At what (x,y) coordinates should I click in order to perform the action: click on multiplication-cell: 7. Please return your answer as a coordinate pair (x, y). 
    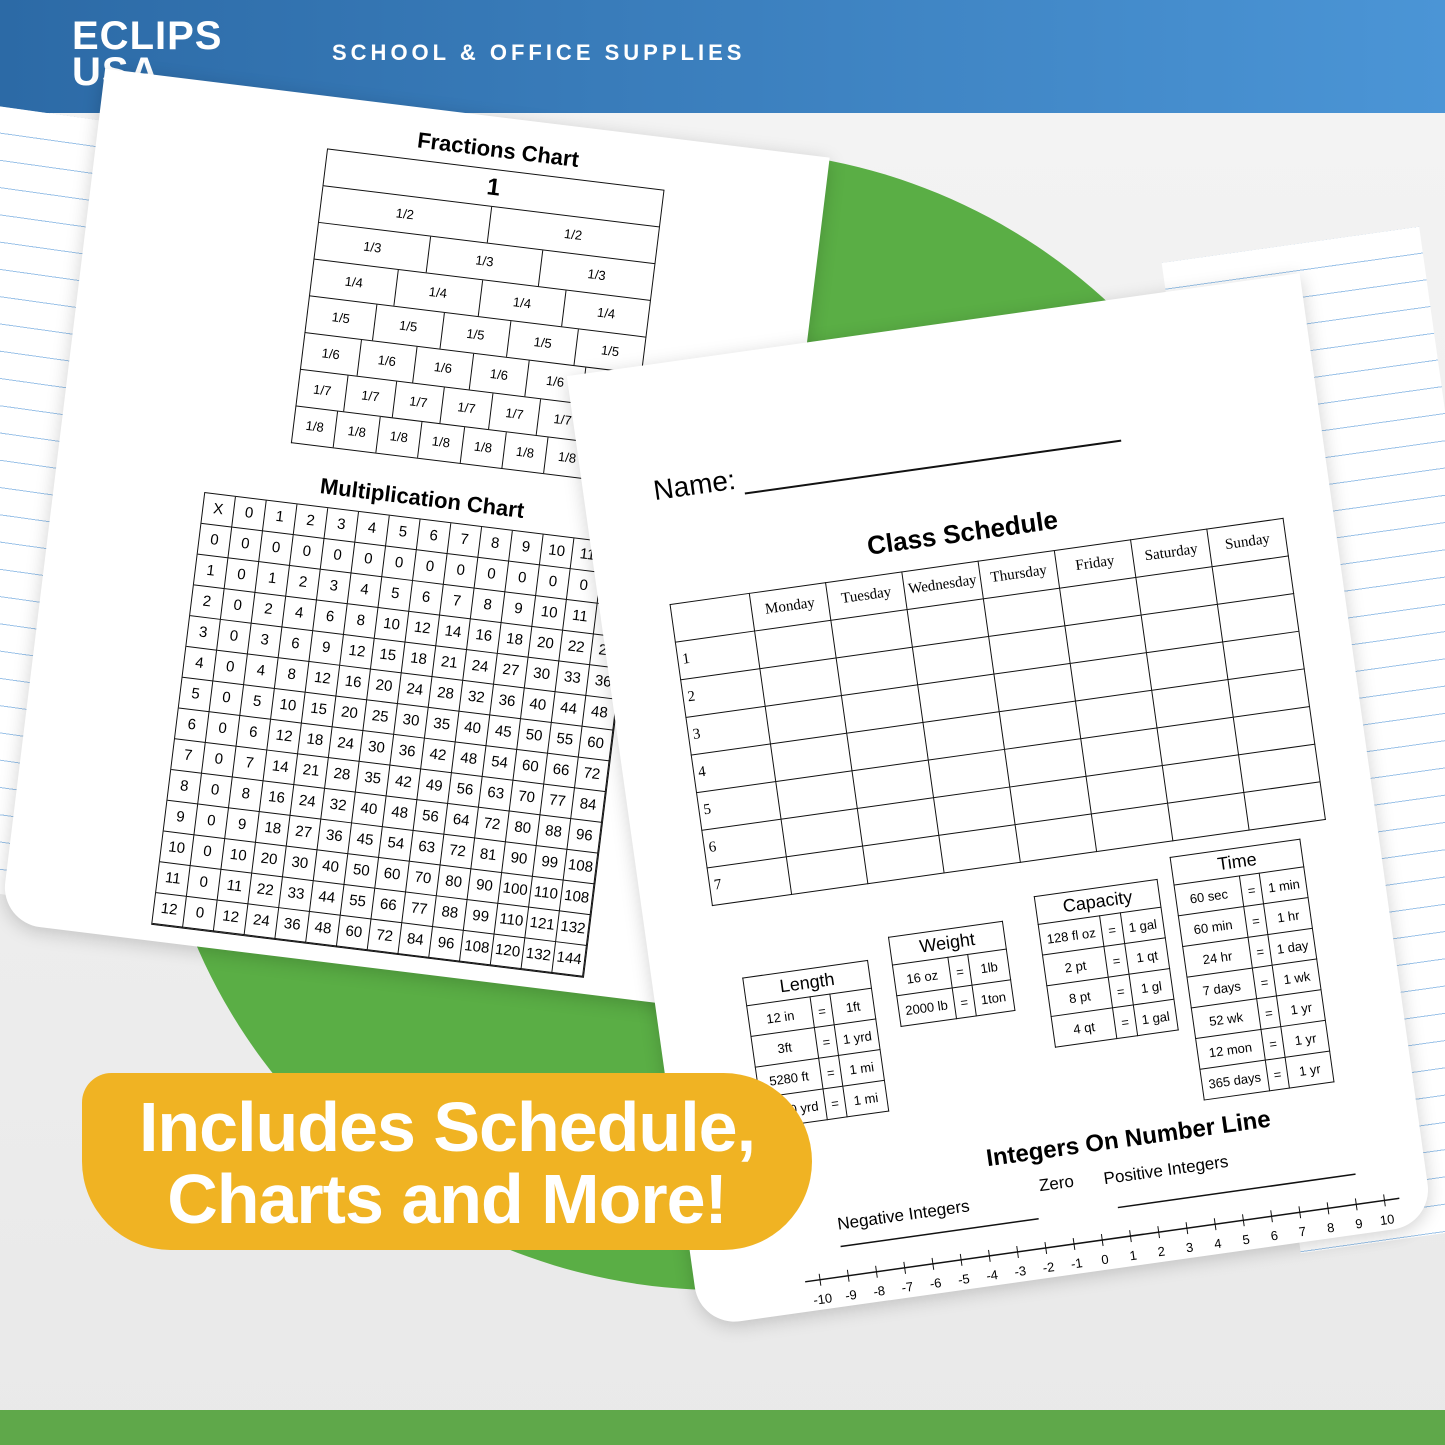
    Looking at the image, I should click on (250, 764).